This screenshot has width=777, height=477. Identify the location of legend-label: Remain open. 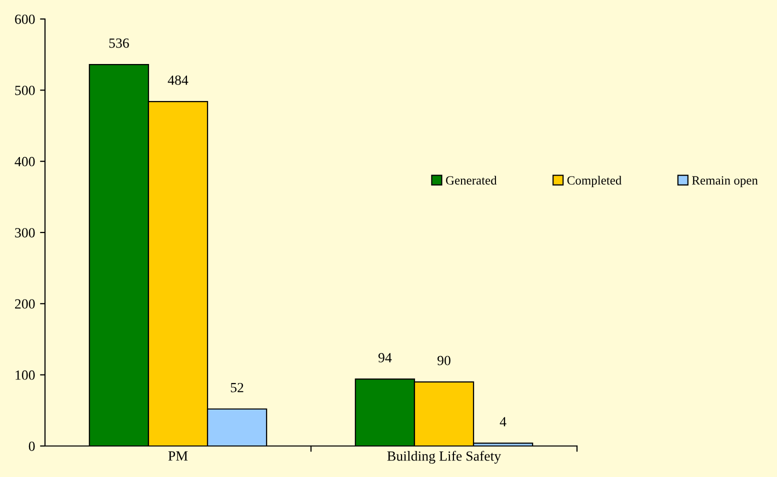
(725, 182).